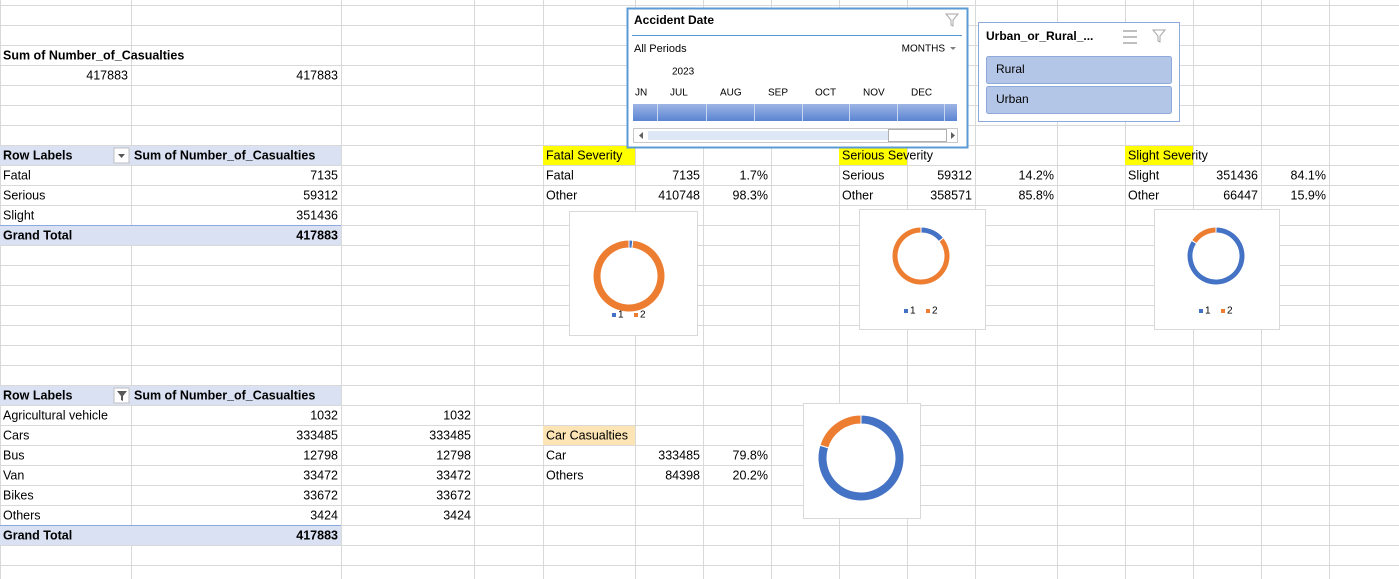 Image resolution: width=1399 pixels, height=579 pixels. I want to click on filter-icon, so click(122, 396).